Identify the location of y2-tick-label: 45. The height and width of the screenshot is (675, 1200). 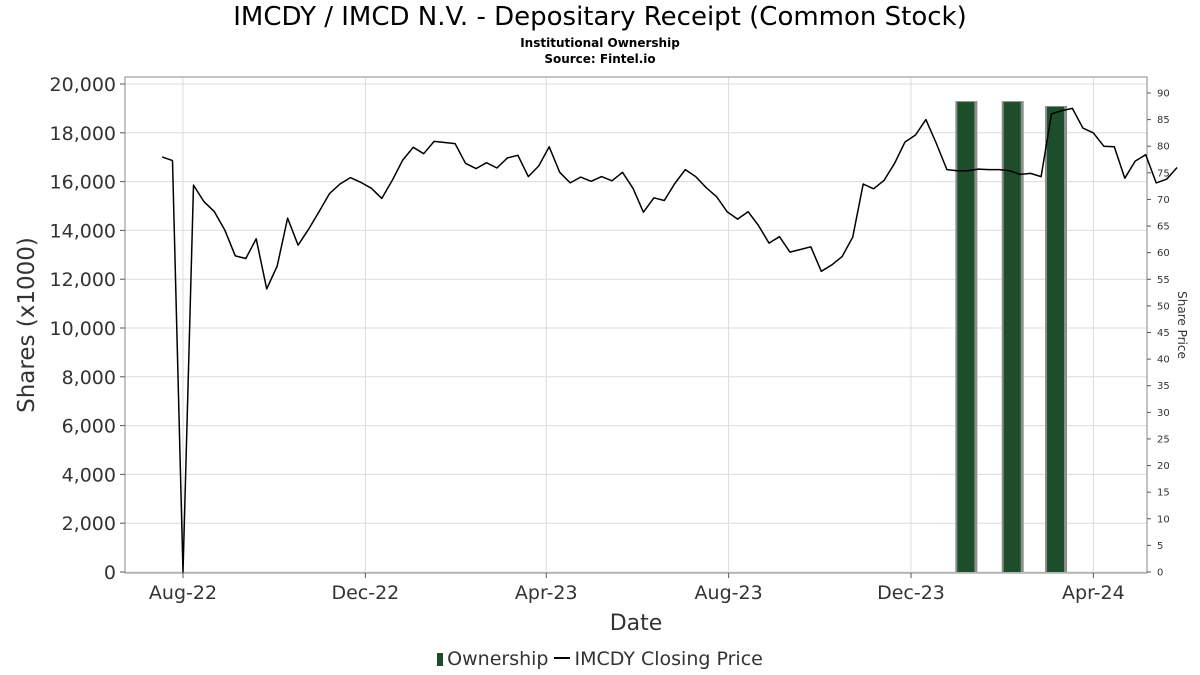
(1163, 333).